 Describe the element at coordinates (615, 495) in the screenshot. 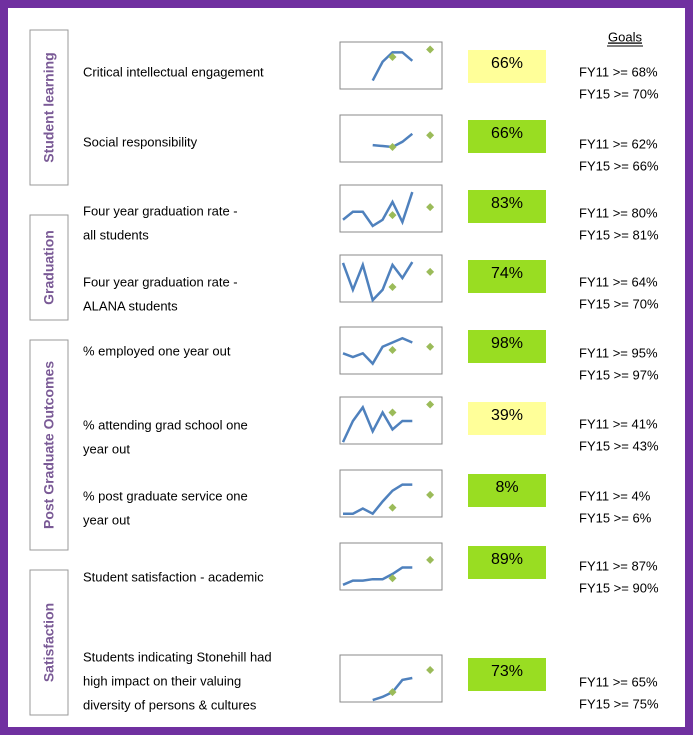

I see `goal-text: FY11 >= 4%` at that location.